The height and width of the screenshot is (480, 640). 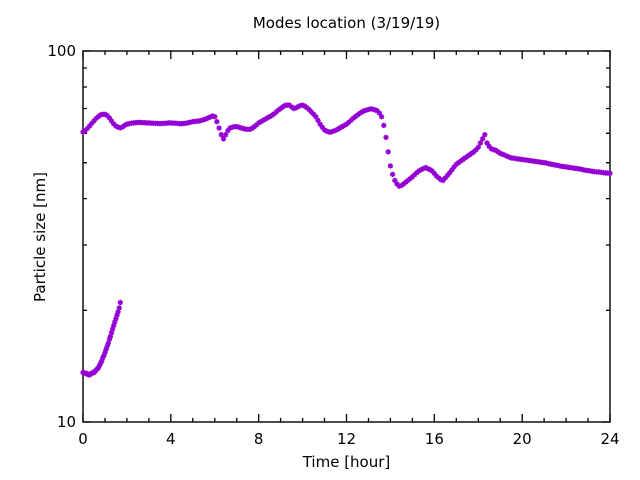 I want to click on x-tick-label: 0, so click(x=83, y=439).